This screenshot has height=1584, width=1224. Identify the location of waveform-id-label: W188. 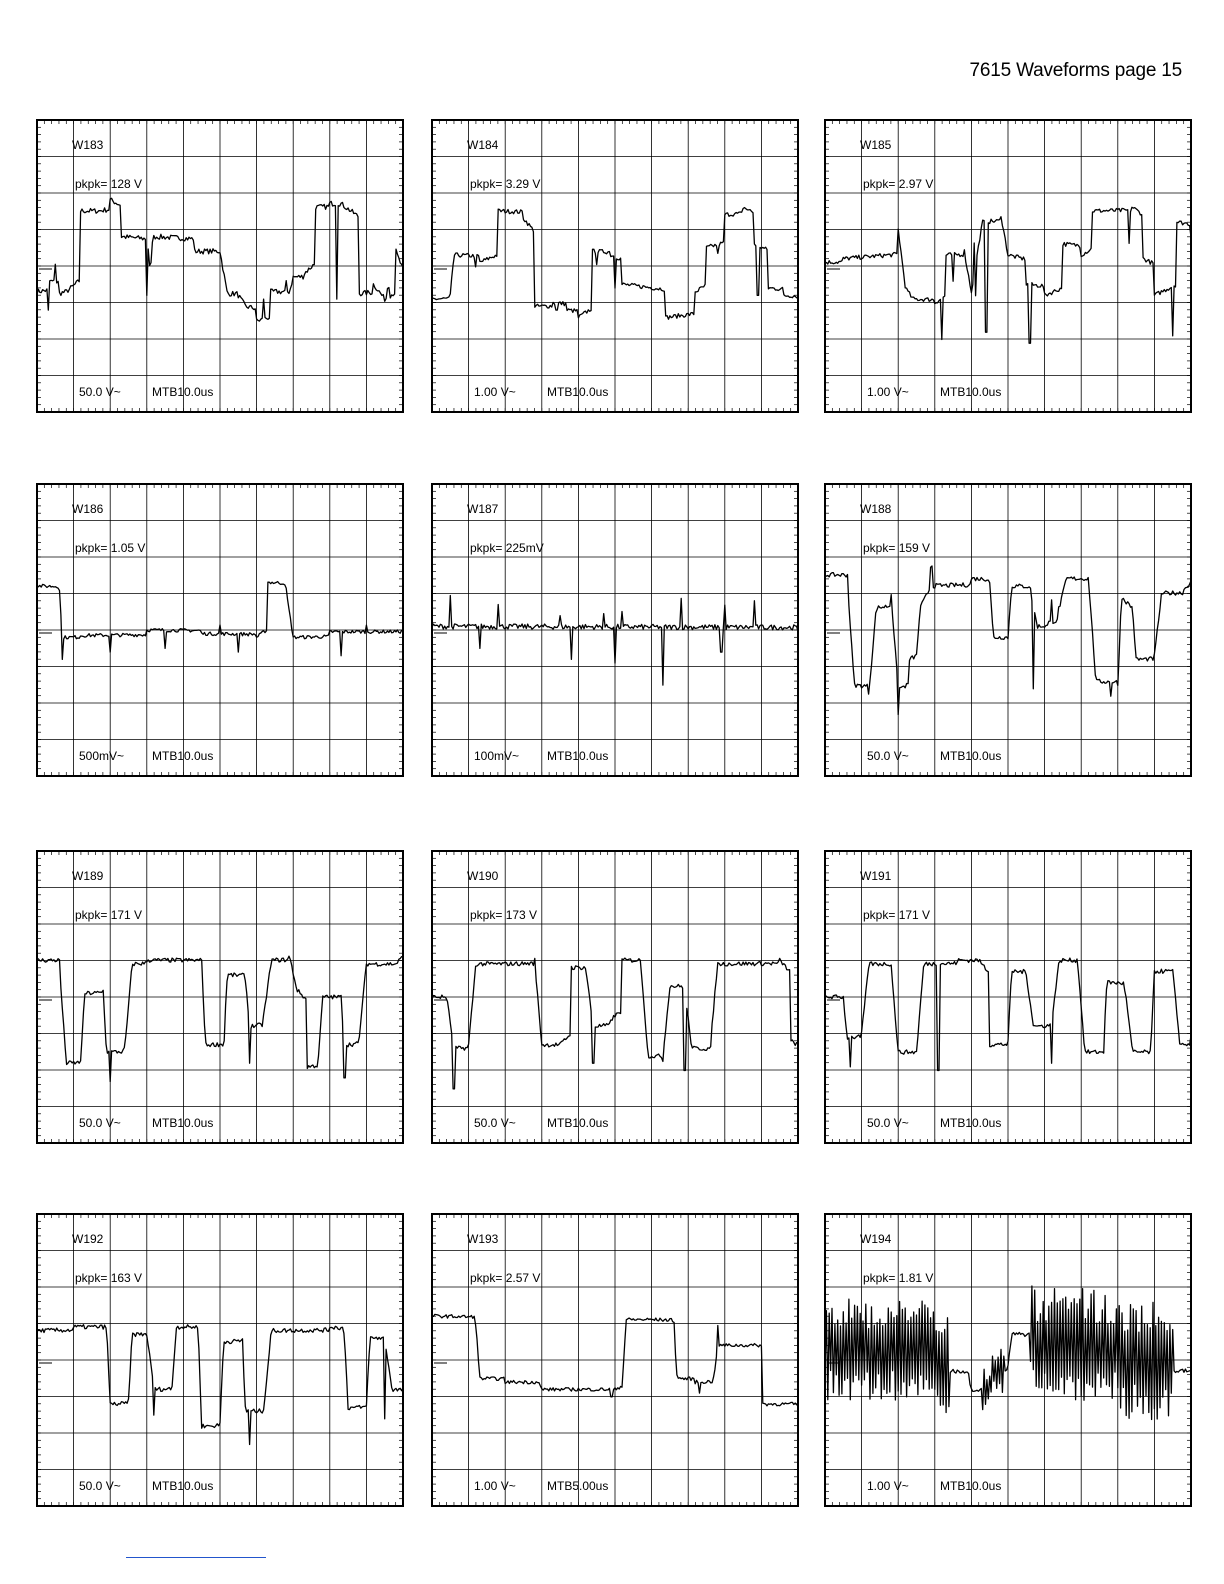
(876, 509).